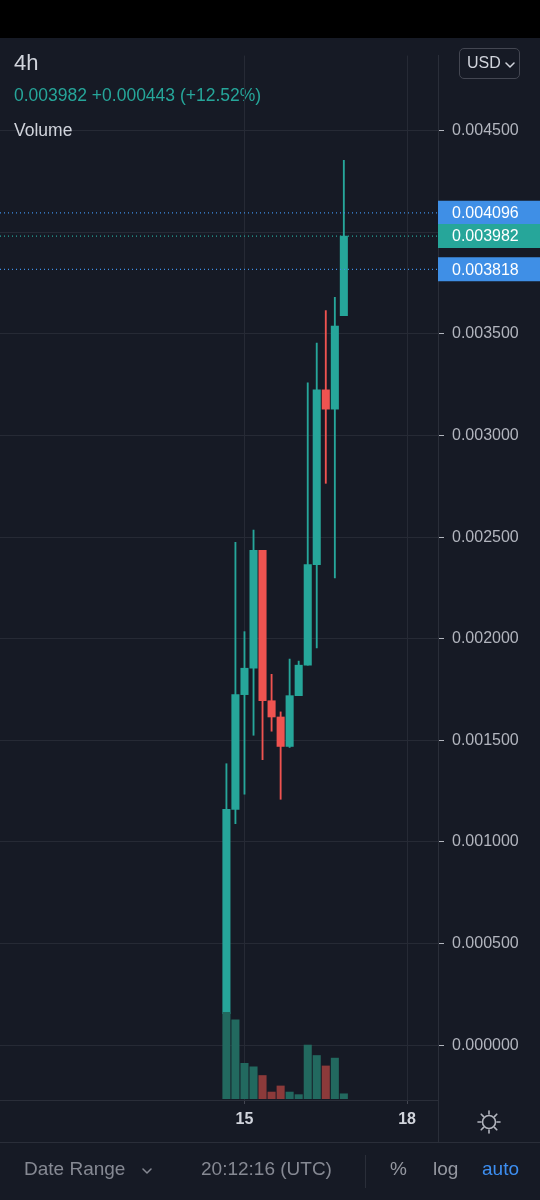 The image size is (540, 1200). What do you see at coordinates (485, 130) in the screenshot?
I see `y-tick-label: 0.004500` at bounding box center [485, 130].